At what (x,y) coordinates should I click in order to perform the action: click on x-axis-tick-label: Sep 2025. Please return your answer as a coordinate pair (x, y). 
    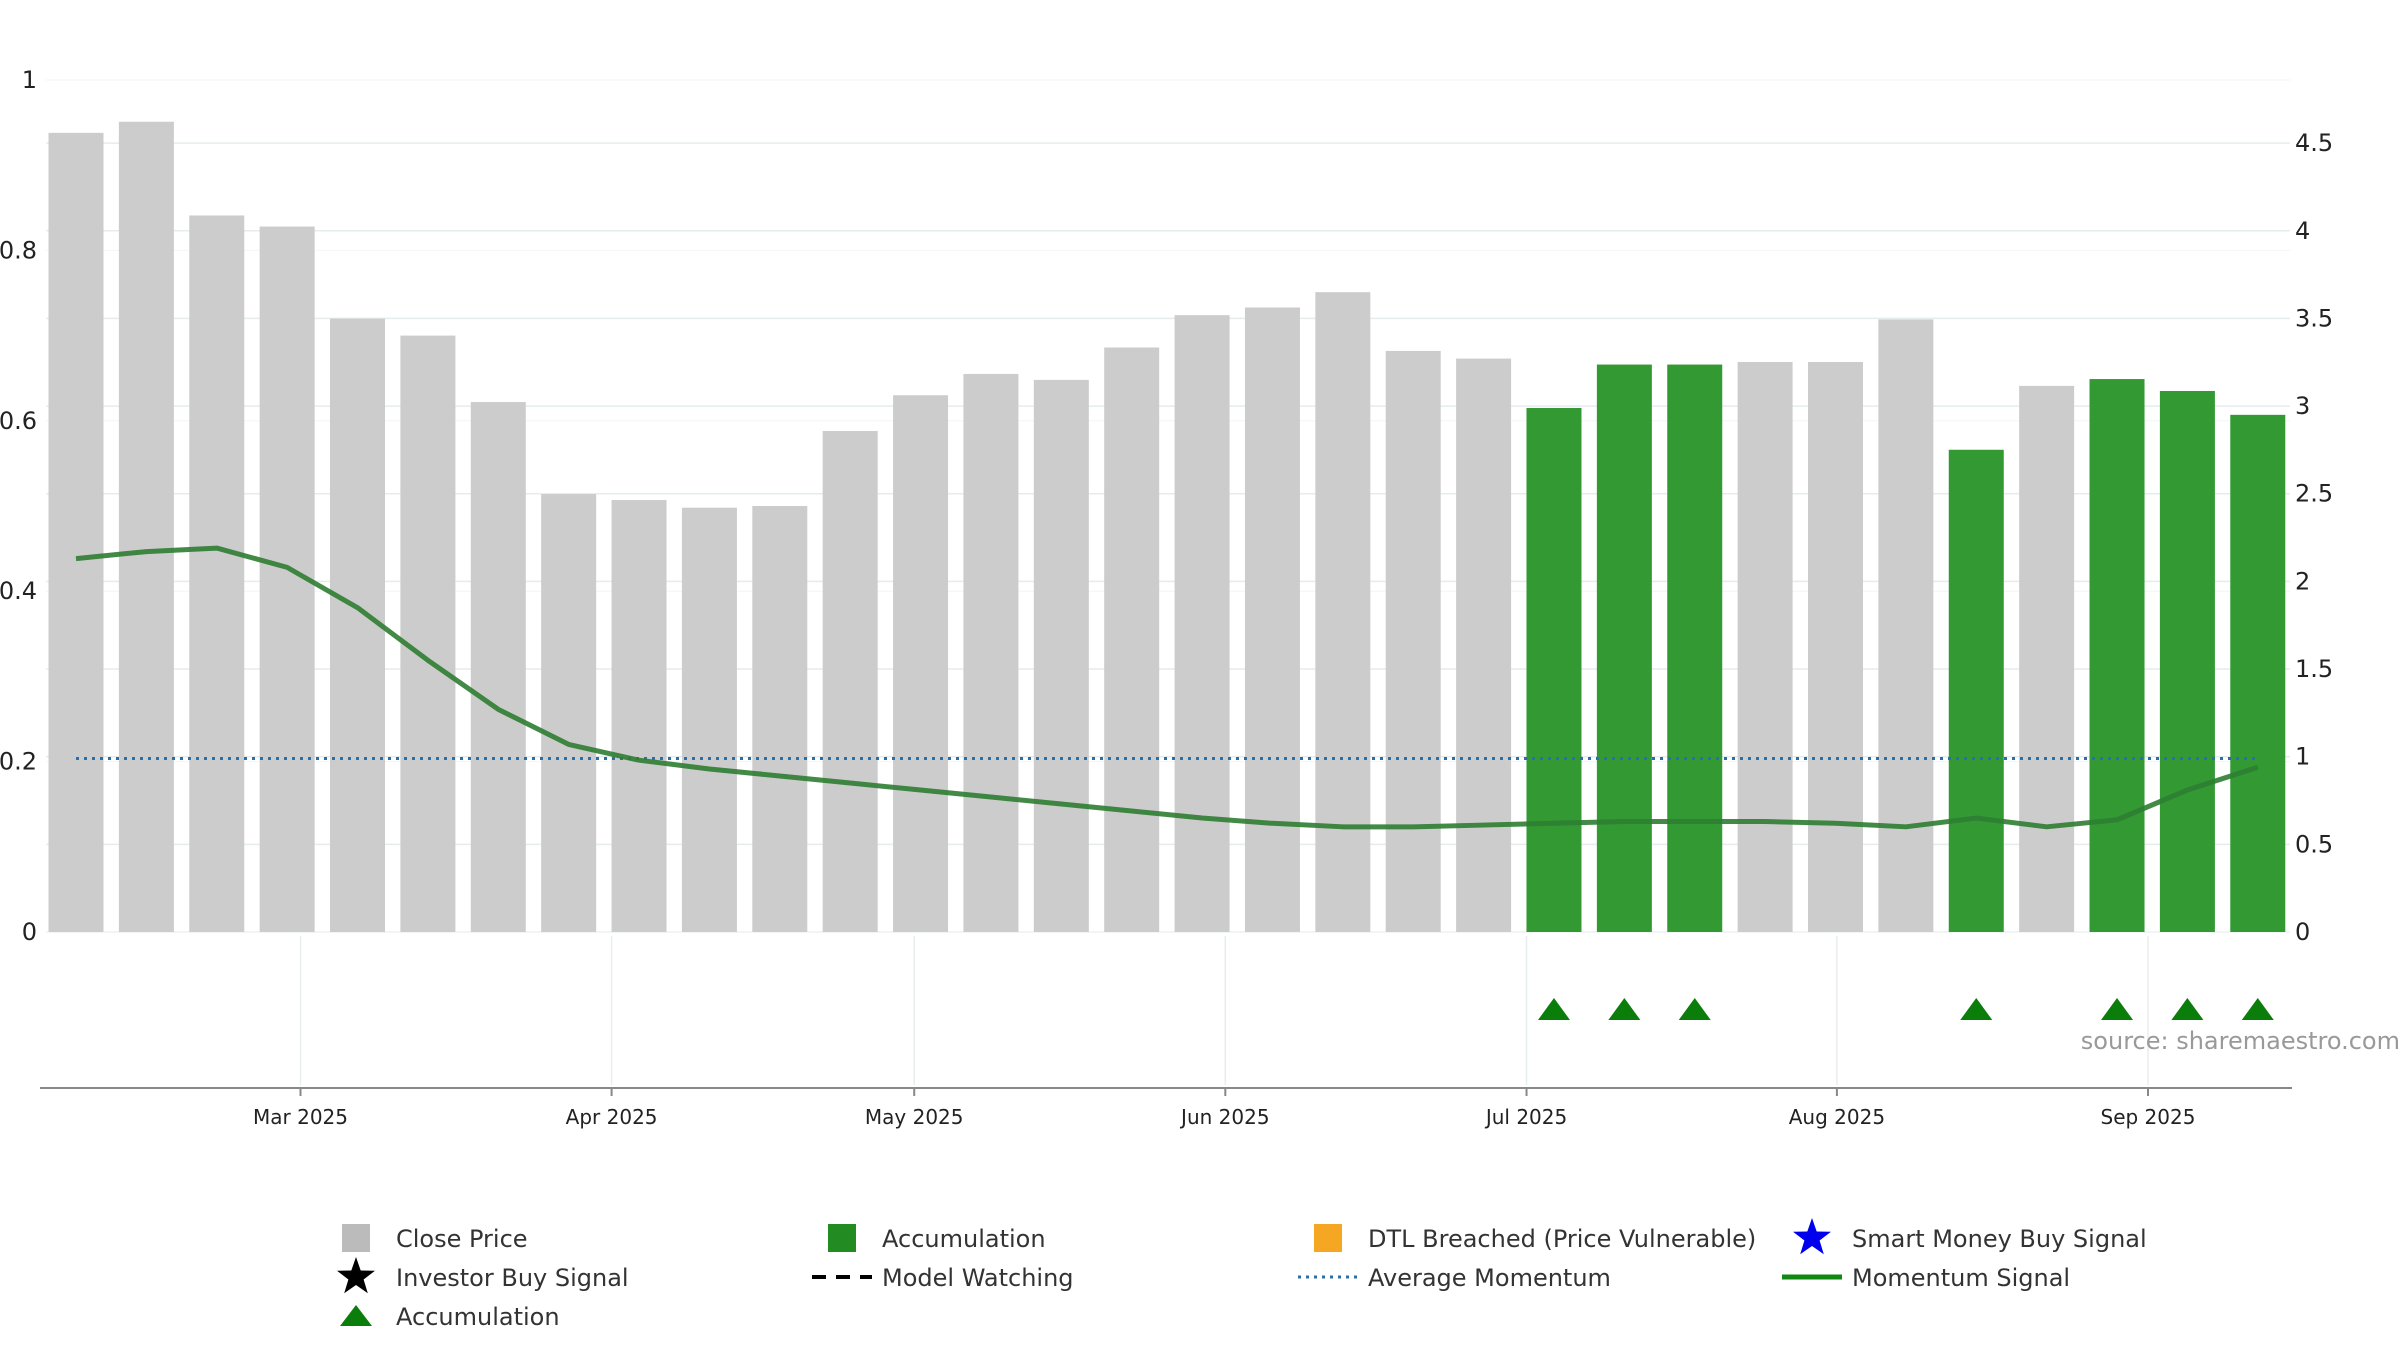
    Looking at the image, I should click on (2148, 1117).